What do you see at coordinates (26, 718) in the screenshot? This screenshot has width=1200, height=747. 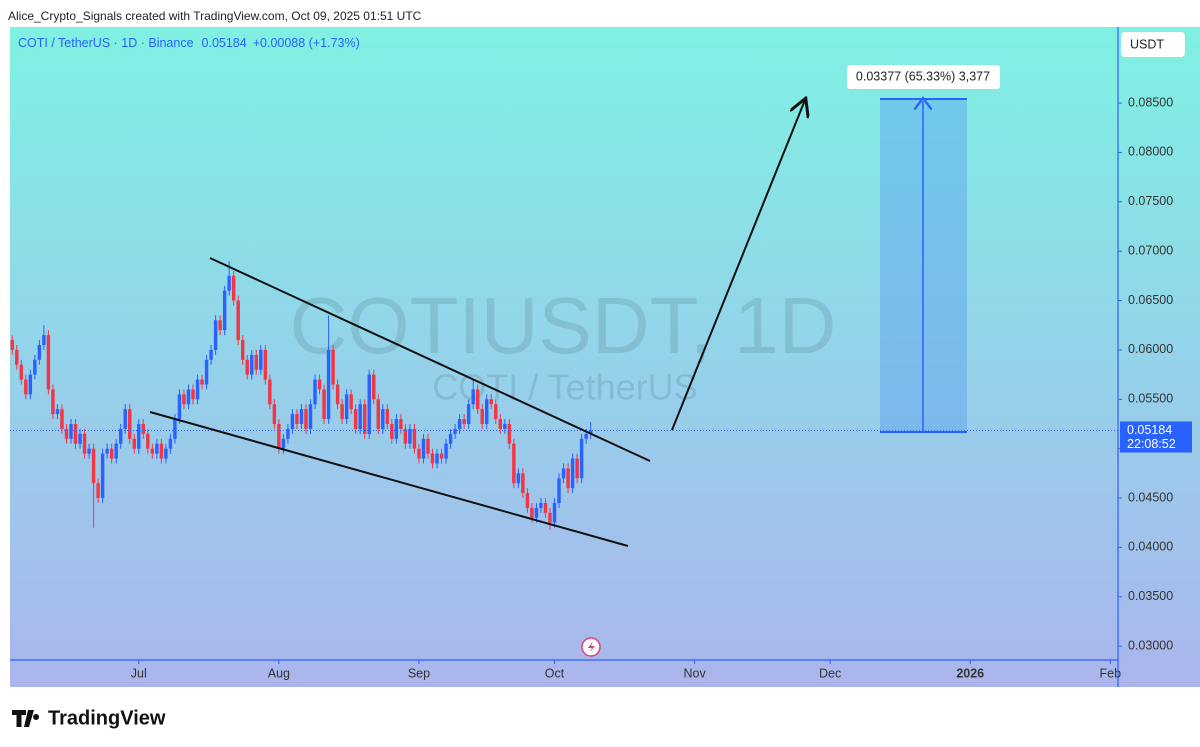 I see `logo-mark` at bounding box center [26, 718].